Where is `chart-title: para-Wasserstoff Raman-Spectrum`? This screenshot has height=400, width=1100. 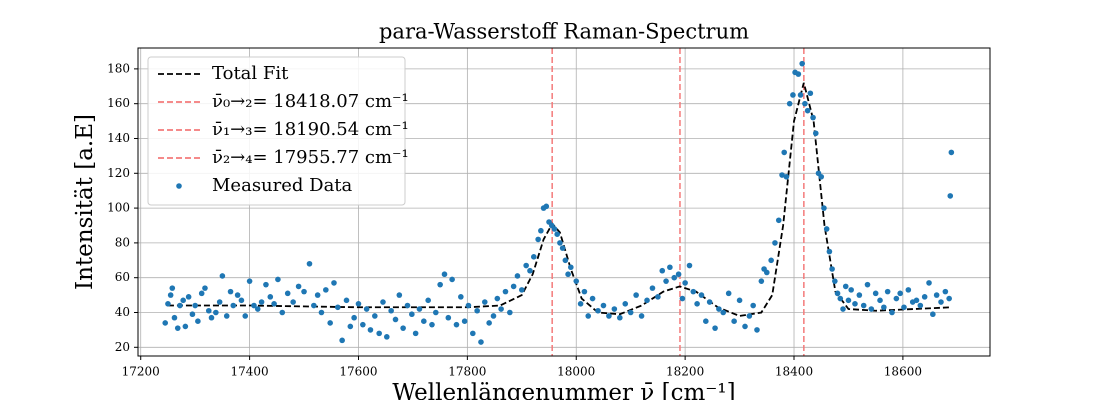 chart-title: para-Wasserstoff Raman-Spectrum is located at coordinates (564, 32).